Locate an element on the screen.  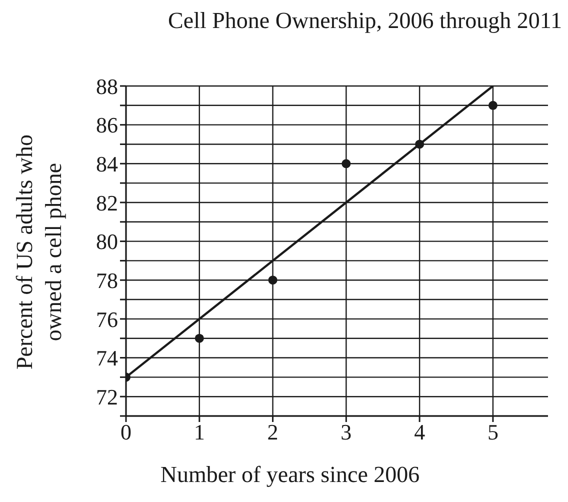
y-axis-title: Percent of US adults who owned a cell phone is located at coordinates (39, 252).